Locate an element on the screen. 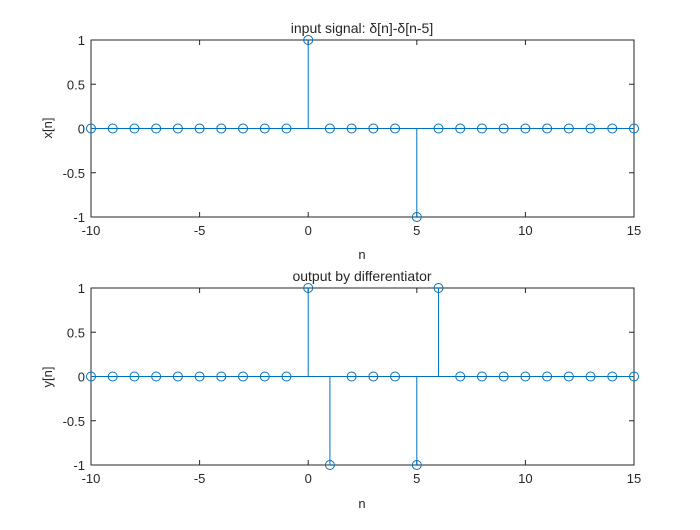  y-axis-label: y[n] is located at coordinates (47, 377).